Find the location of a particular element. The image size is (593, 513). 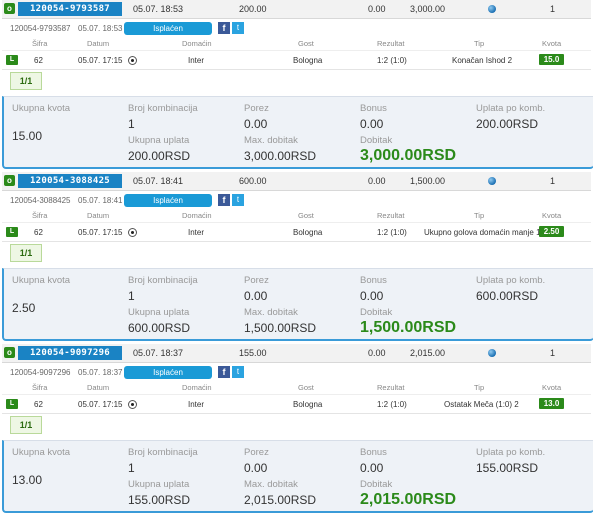

ticket-id-plain: 120054-9097296 is located at coordinates (40, 372).